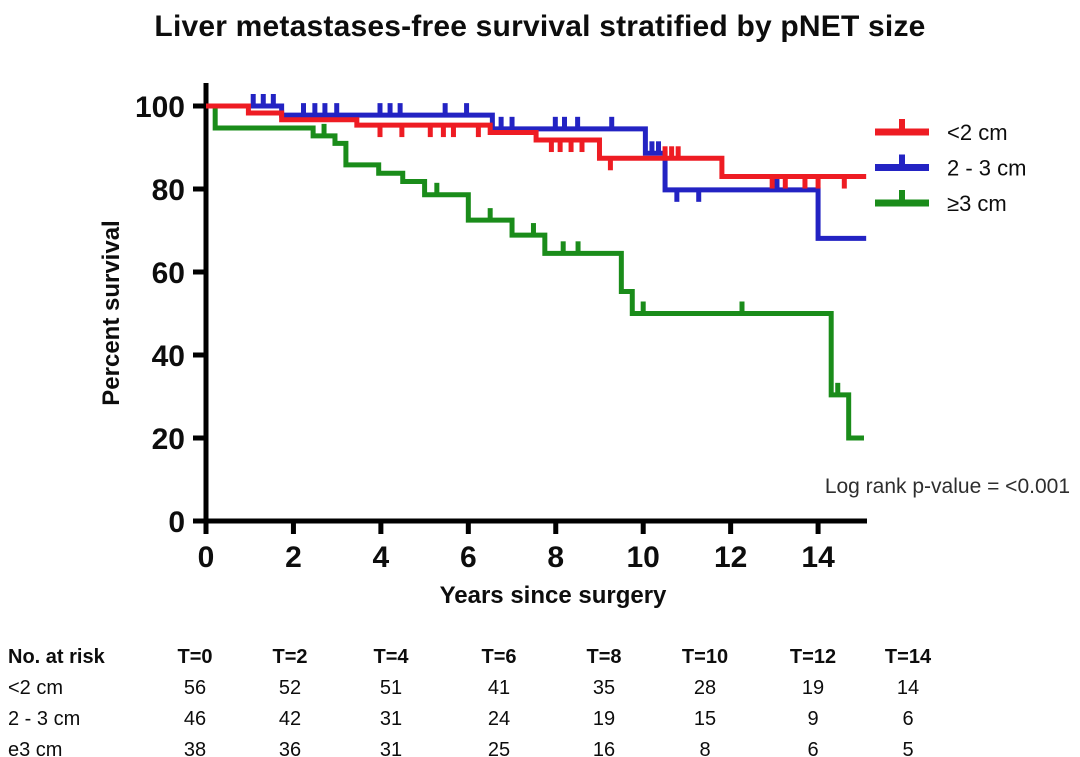 This screenshot has width=1080, height=757. What do you see at coordinates (908, 748) in the screenshot?
I see `risk-count-cell: 5` at bounding box center [908, 748].